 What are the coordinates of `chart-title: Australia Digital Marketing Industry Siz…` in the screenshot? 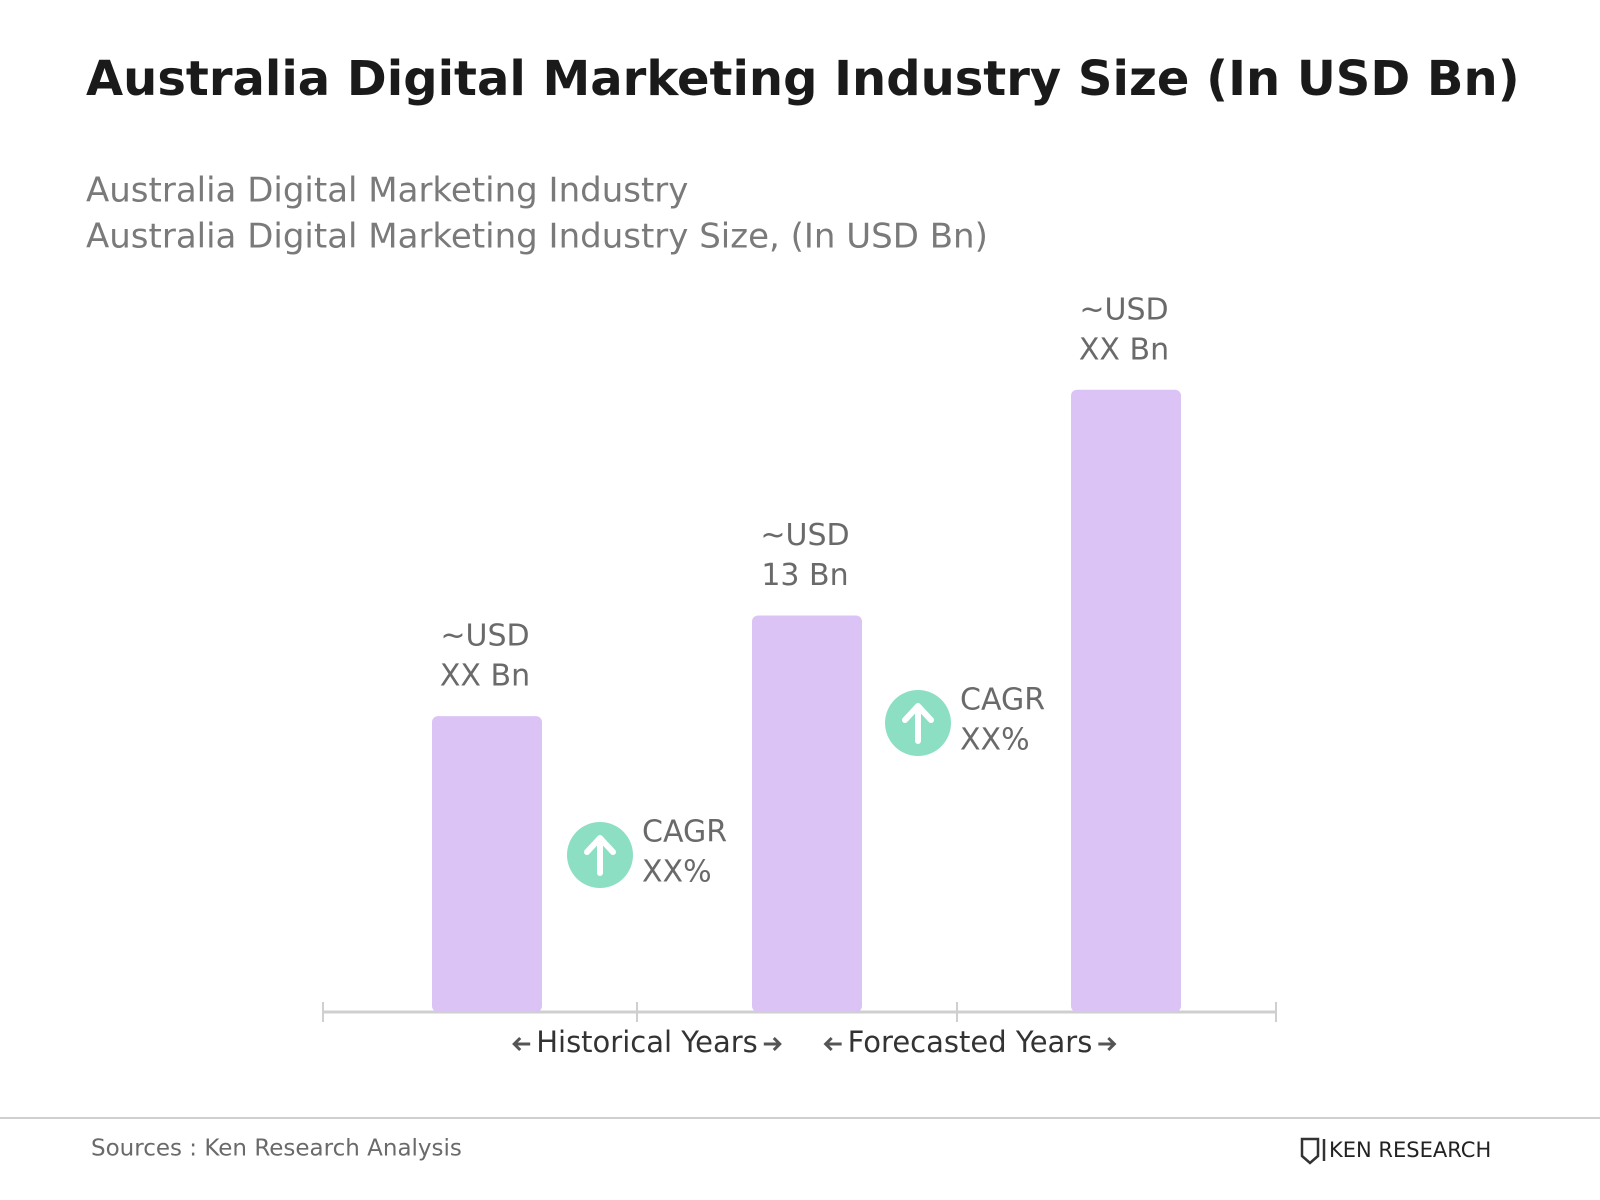 It's located at (803, 79).